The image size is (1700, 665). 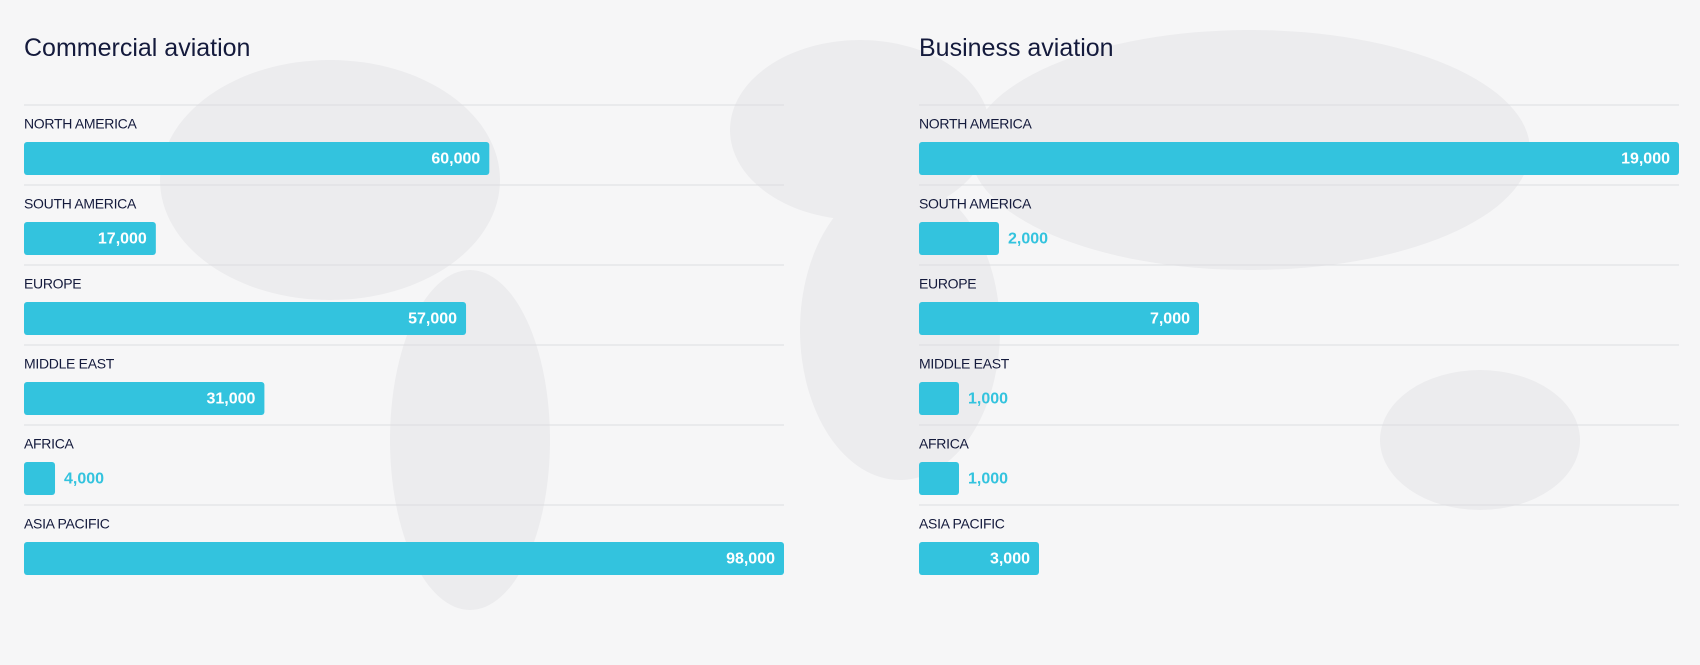 I want to click on value-label: 31,000, so click(x=230, y=399).